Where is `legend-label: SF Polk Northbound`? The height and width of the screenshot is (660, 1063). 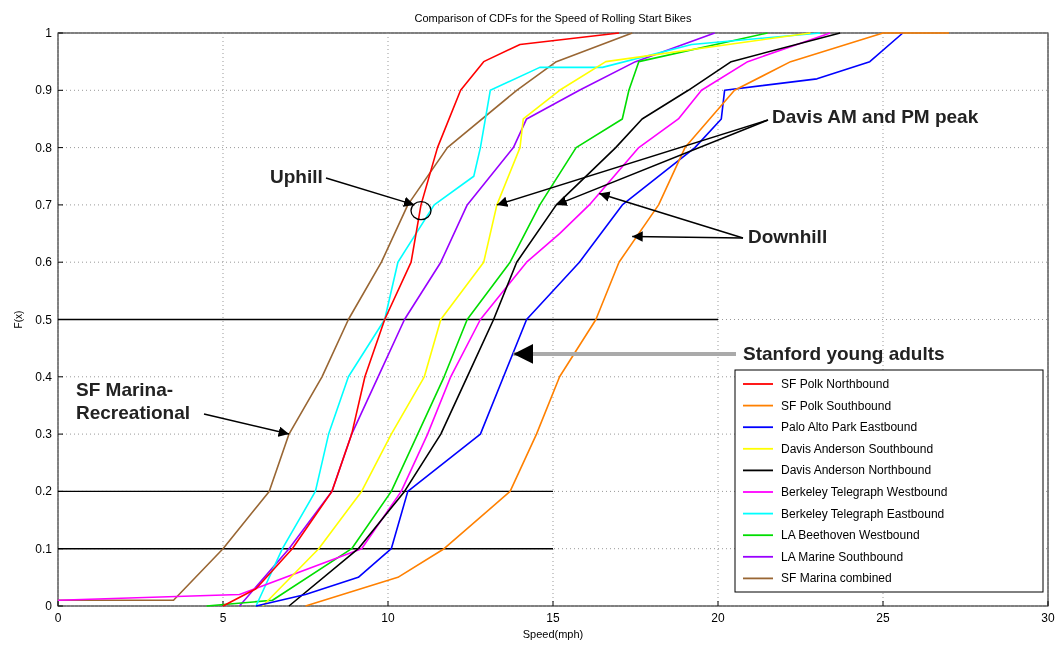 legend-label: SF Polk Northbound is located at coordinates (835, 384).